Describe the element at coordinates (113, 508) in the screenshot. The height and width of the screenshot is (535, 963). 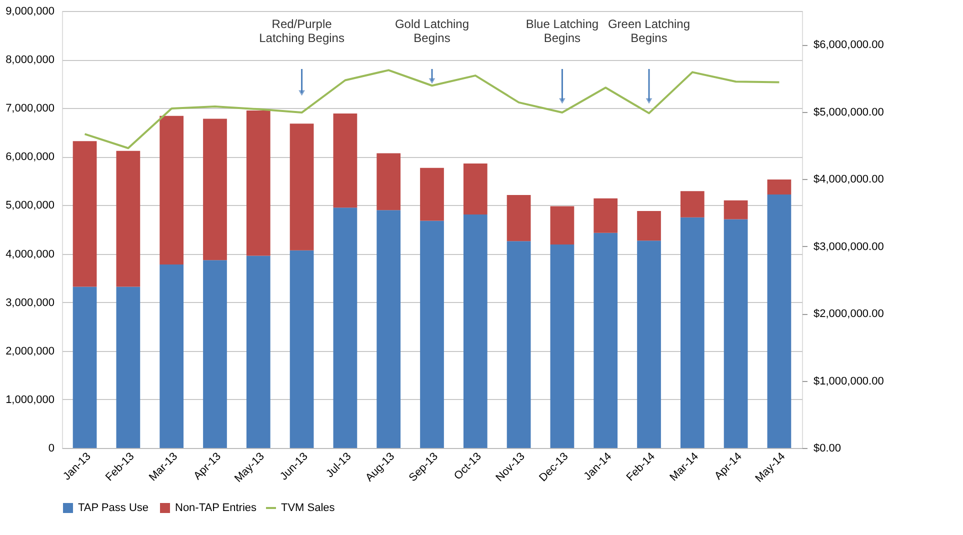
I see `legend-label: TAP Pass Use` at that location.